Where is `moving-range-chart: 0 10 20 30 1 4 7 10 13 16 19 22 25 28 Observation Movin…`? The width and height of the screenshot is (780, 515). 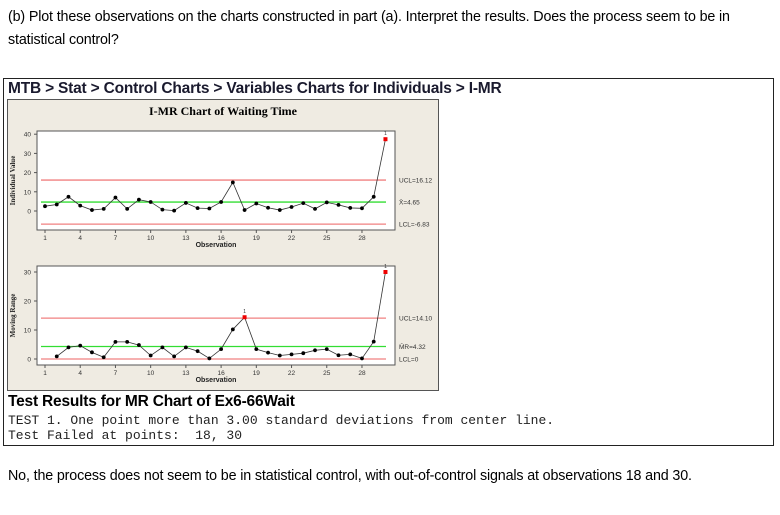
moving-range-chart: 0 10 20 30 1 4 7 10 13 16 19 22 25 28 Observation Movin… is located at coordinates (220, 324).